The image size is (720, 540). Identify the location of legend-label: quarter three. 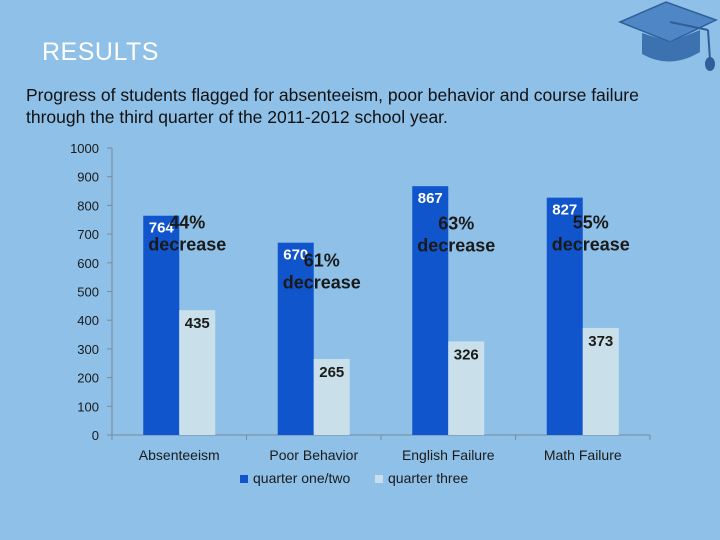
(428, 478).